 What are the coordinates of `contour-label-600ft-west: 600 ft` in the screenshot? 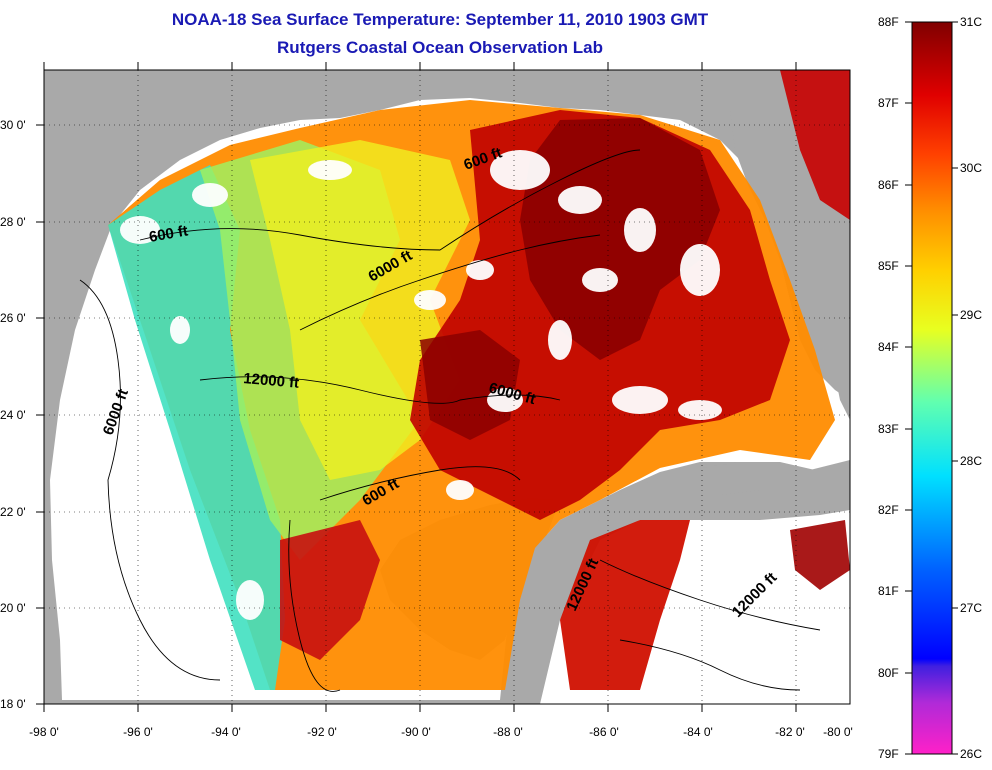 It's located at (169, 234).